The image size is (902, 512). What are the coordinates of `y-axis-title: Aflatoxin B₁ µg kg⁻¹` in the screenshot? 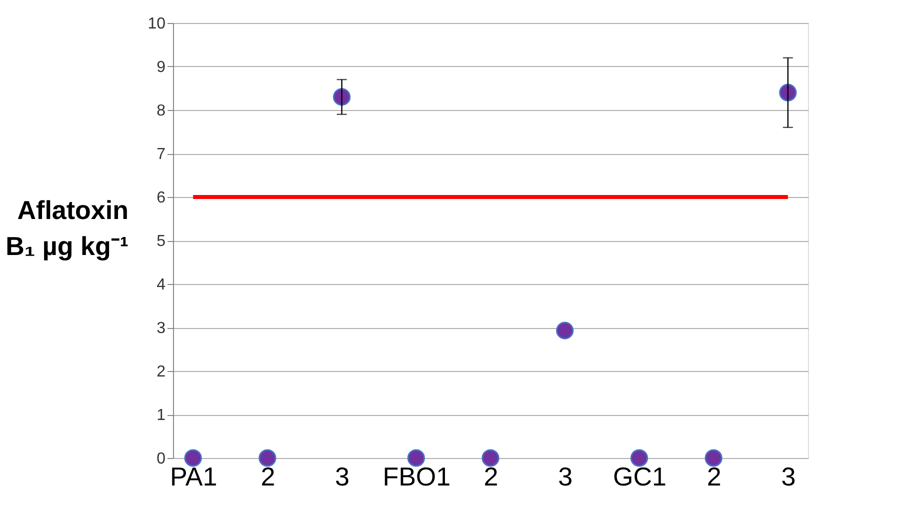 It's located at (67, 228).